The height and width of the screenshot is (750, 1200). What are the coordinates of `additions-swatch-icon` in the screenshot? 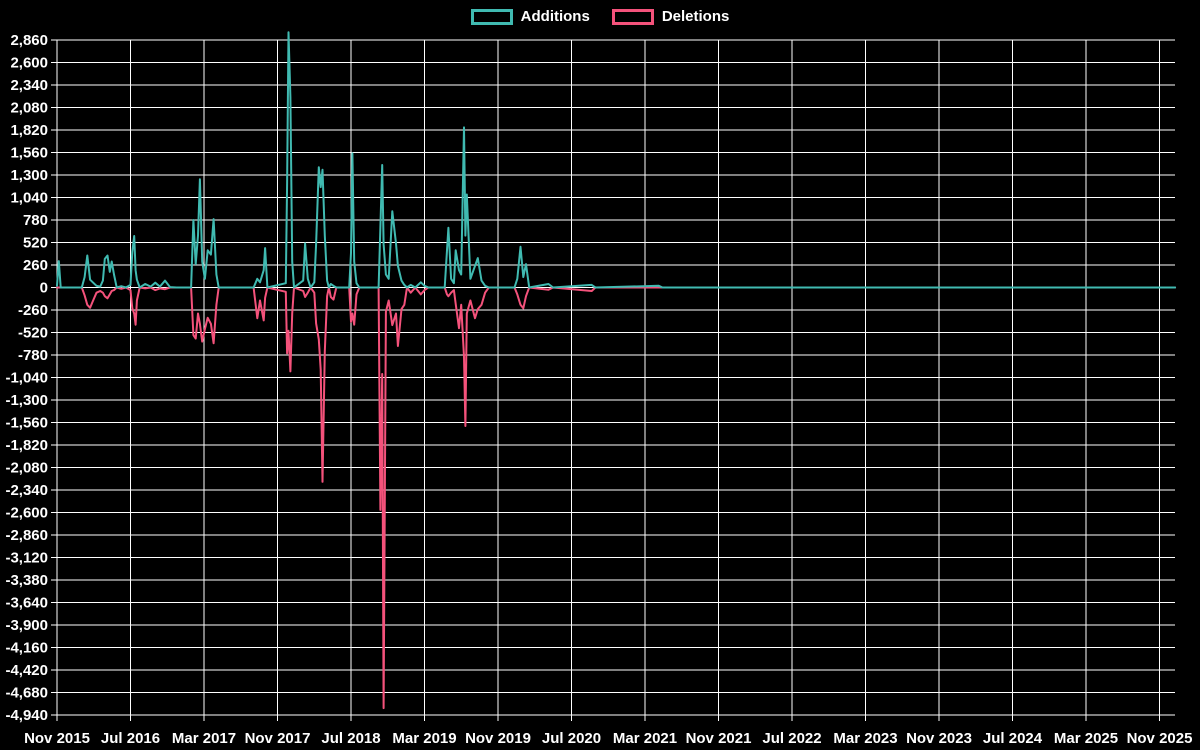 It's located at (491, 17).